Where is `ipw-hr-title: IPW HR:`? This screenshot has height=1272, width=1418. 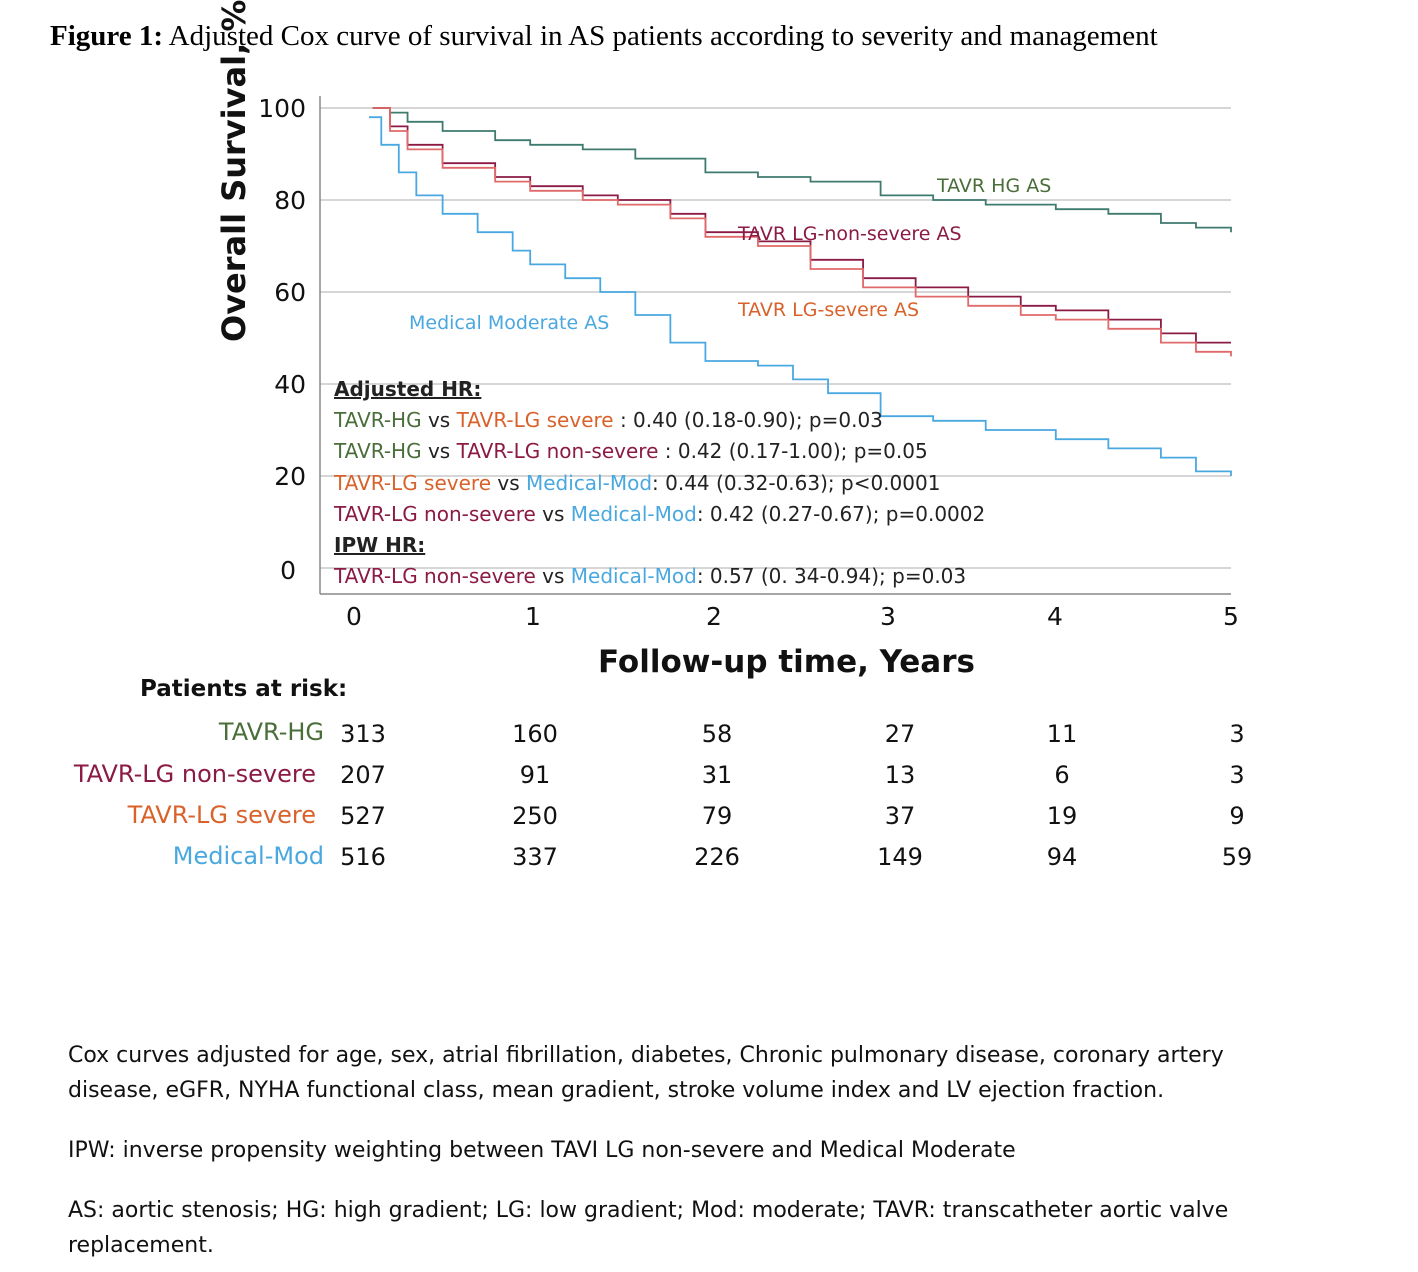
ipw-hr-title: IPW HR: is located at coordinates (379, 545).